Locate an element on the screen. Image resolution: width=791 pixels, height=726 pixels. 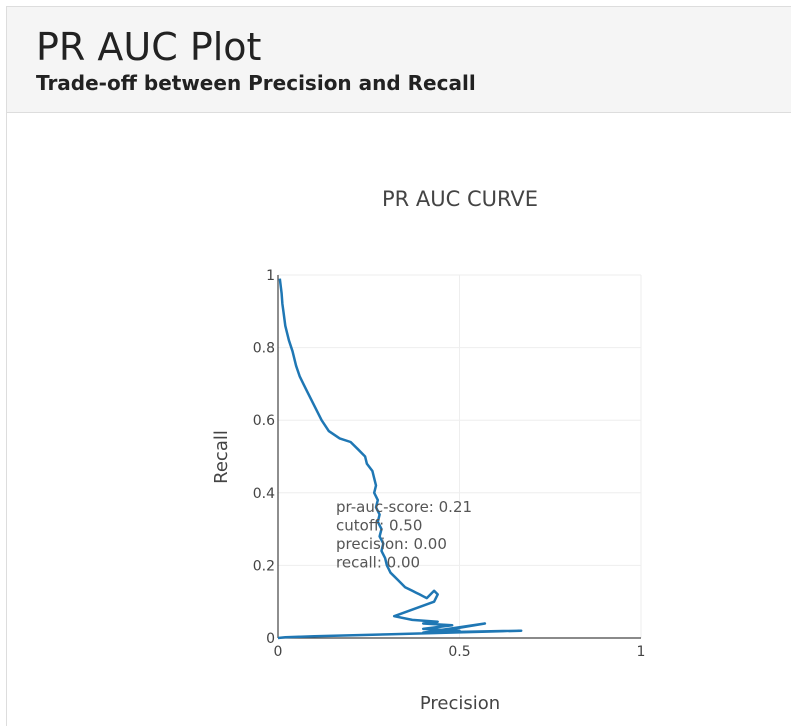
x-tick-label: 1 is located at coordinates (641, 652).